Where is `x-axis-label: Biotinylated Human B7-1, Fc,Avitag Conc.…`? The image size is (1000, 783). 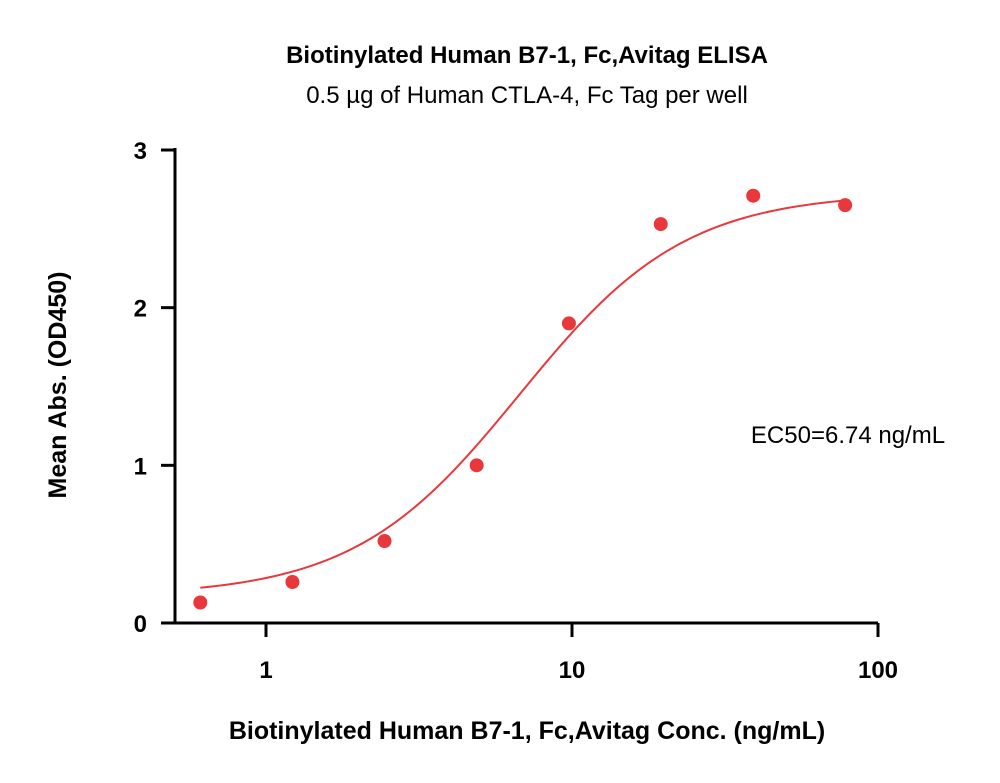
x-axis-label: Biotinylated Human B7-1, Fc,Avitag Conc.… is located at coordinates (527, 731).